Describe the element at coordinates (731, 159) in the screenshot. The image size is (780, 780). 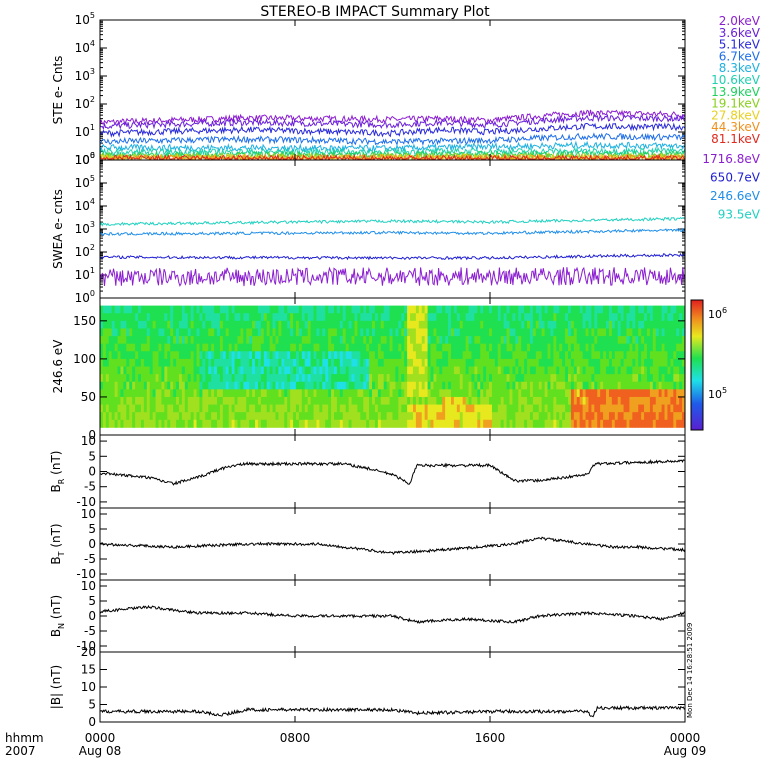
I see `legend-1716.8eV: 1716.8eV` at that location.